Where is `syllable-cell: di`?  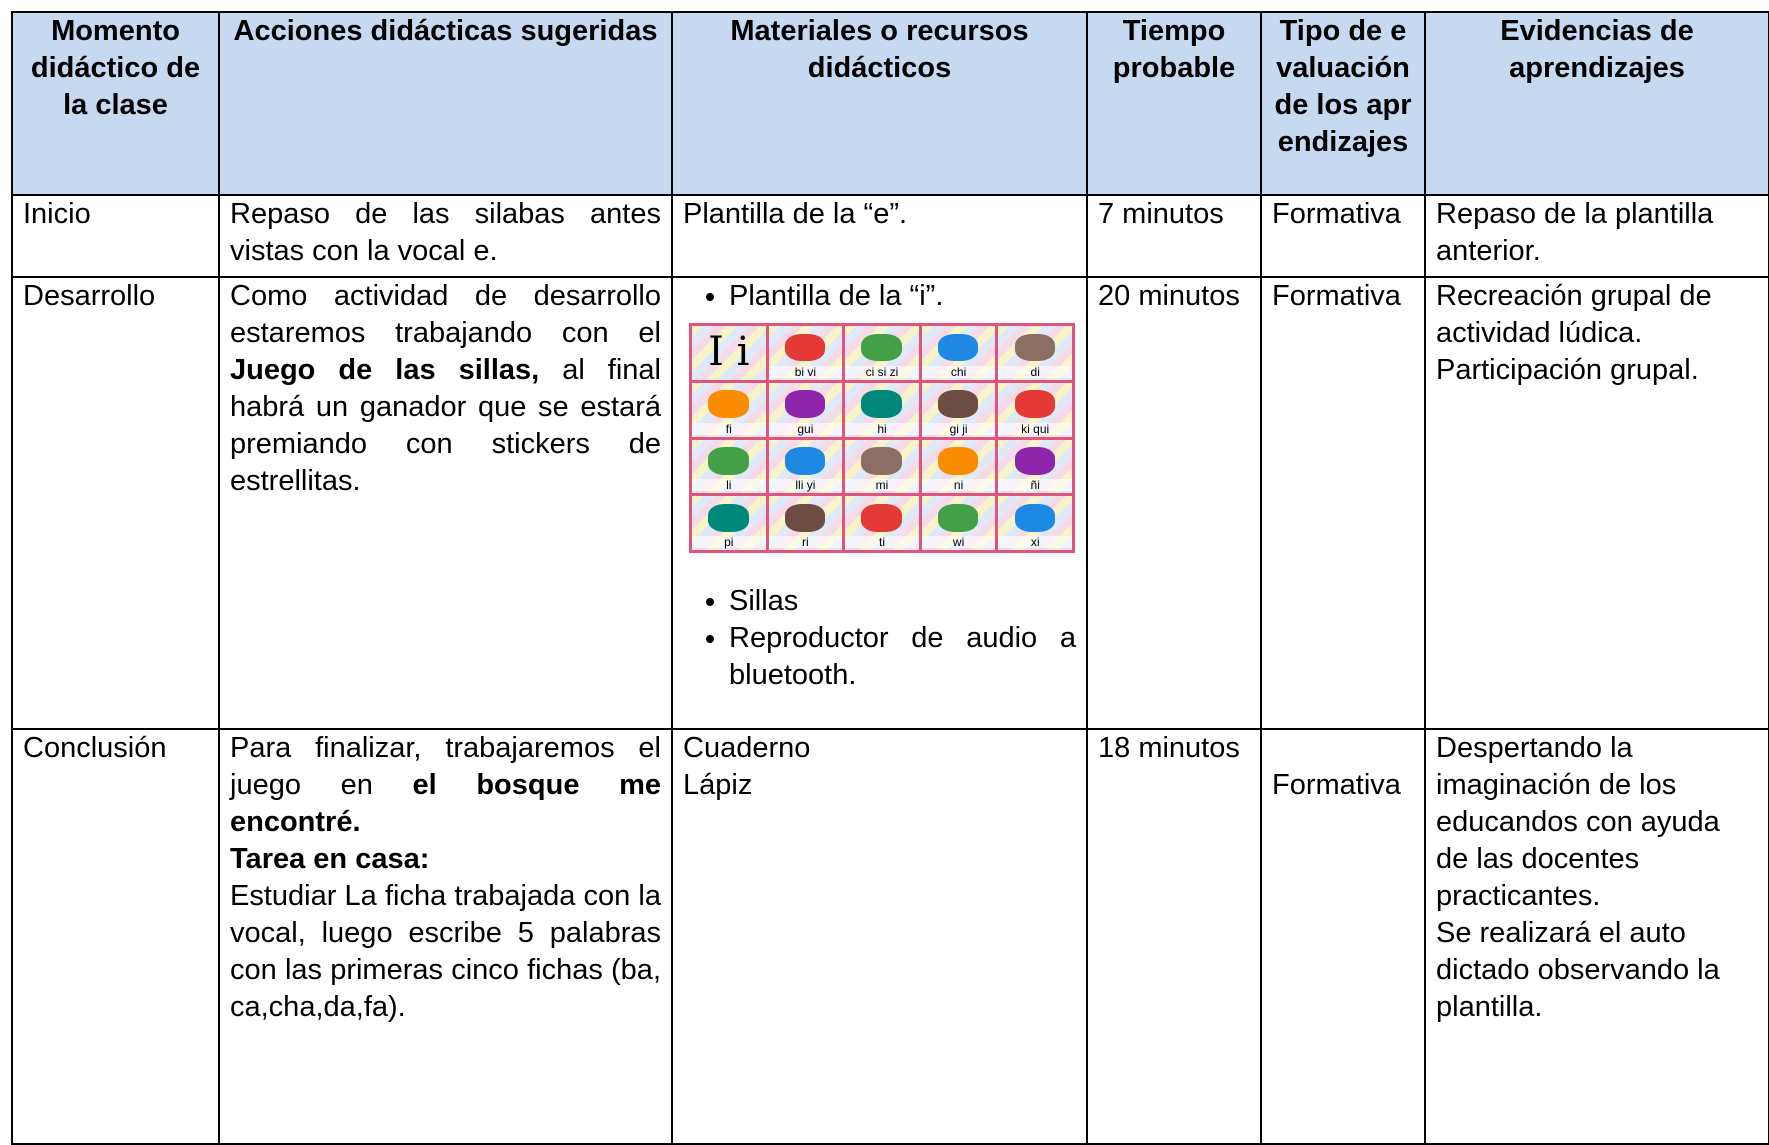 syllable-cell: di is located at coordinates (1035, 353).